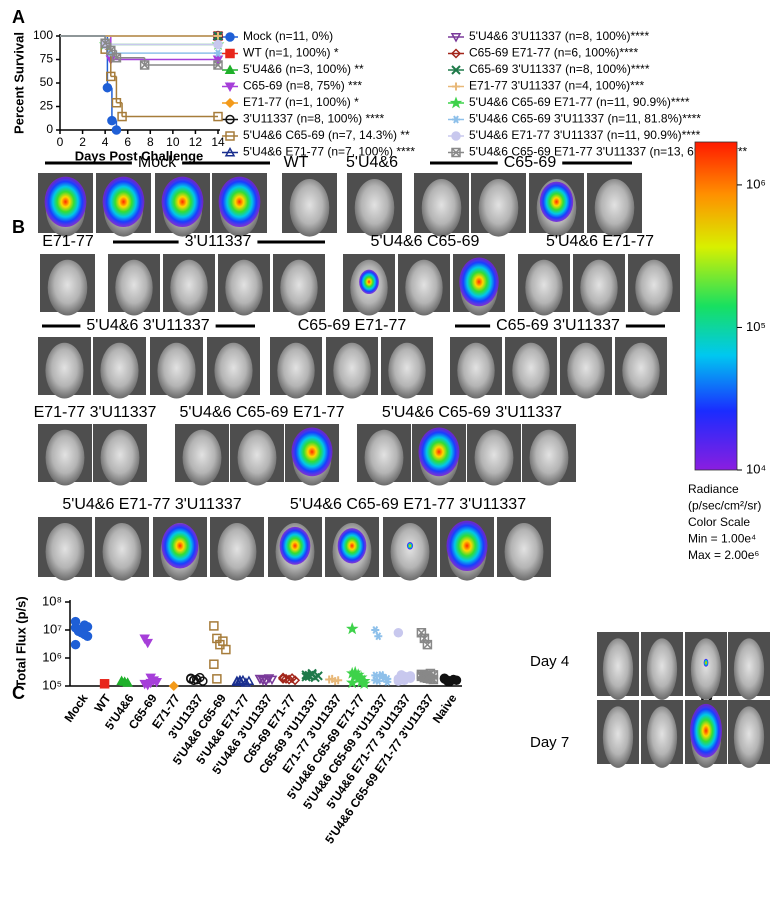 The width and height of the screenshot is (784, 899). I want to click on group-label: 3'U11337, so click(218, 241).